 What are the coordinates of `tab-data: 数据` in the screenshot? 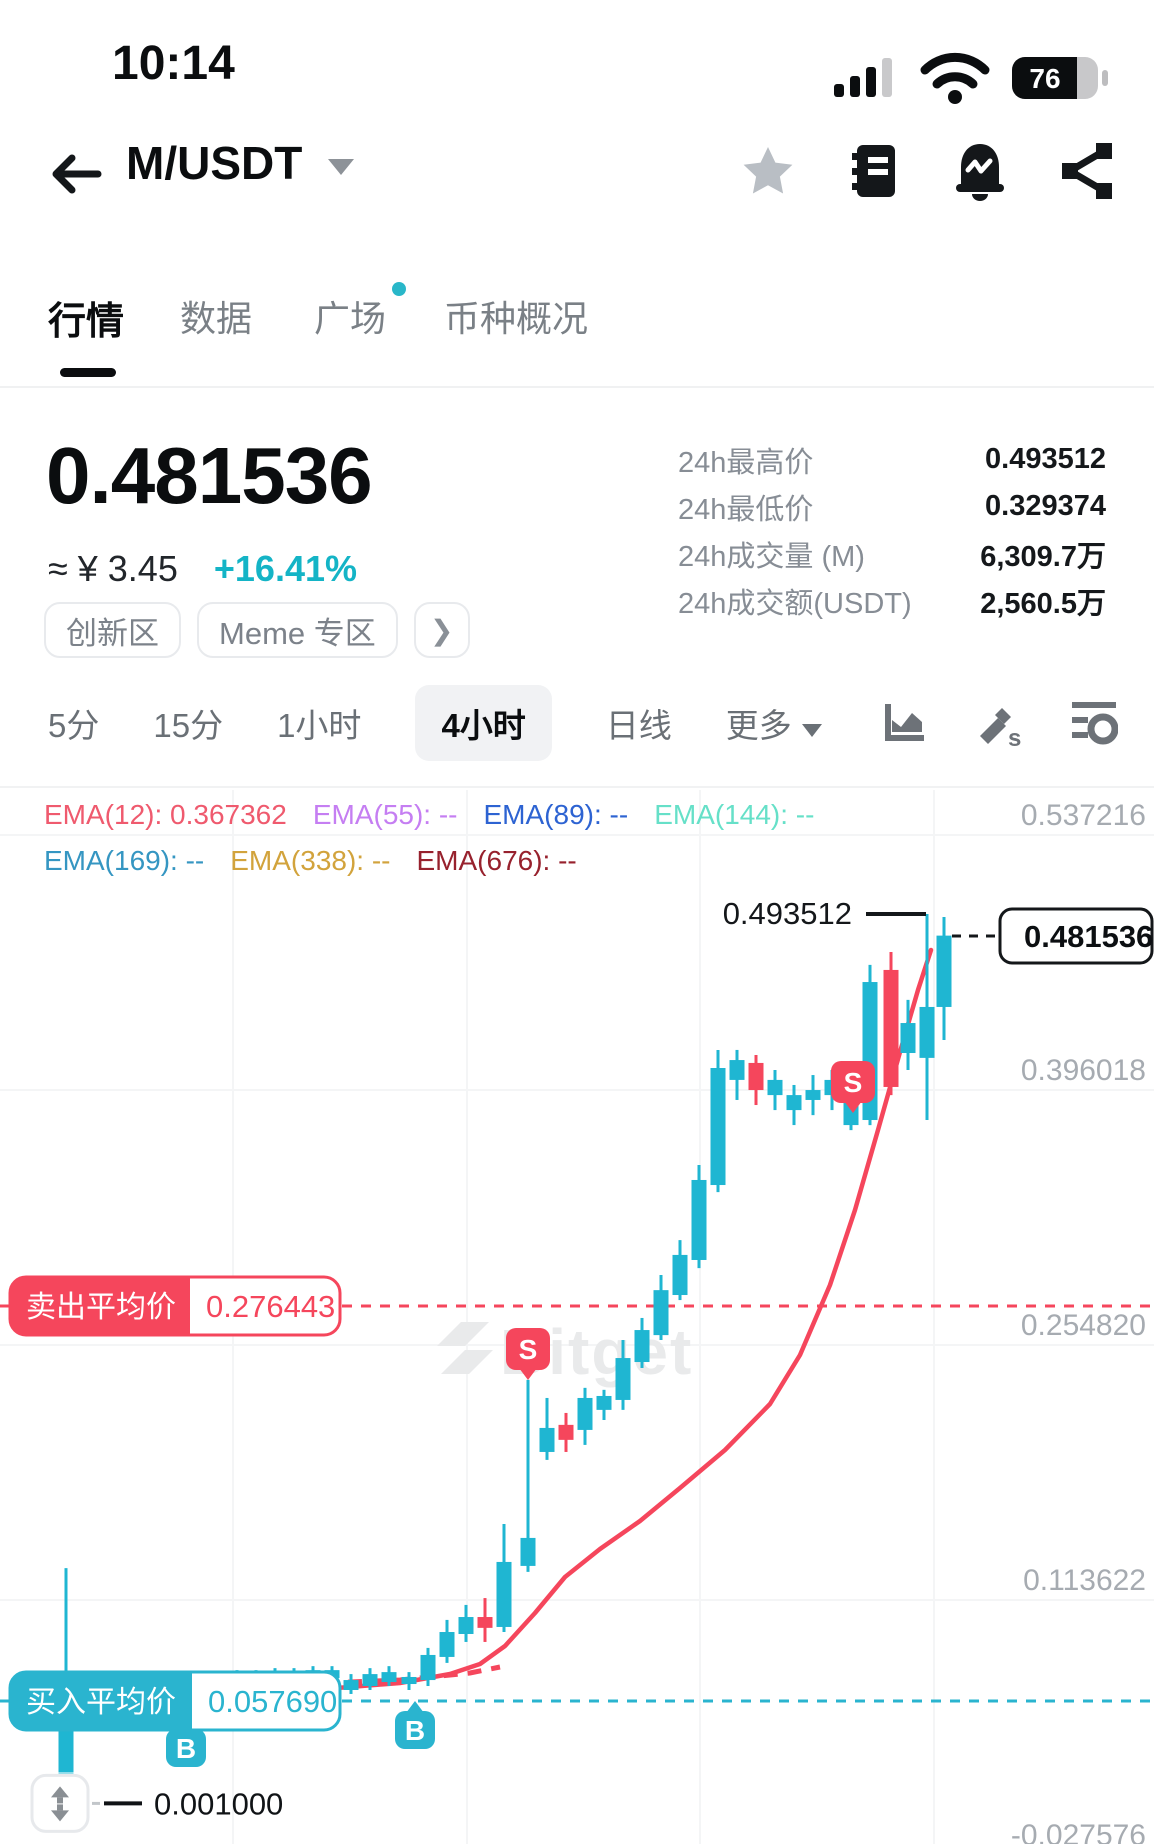 It's located at (216, 318).